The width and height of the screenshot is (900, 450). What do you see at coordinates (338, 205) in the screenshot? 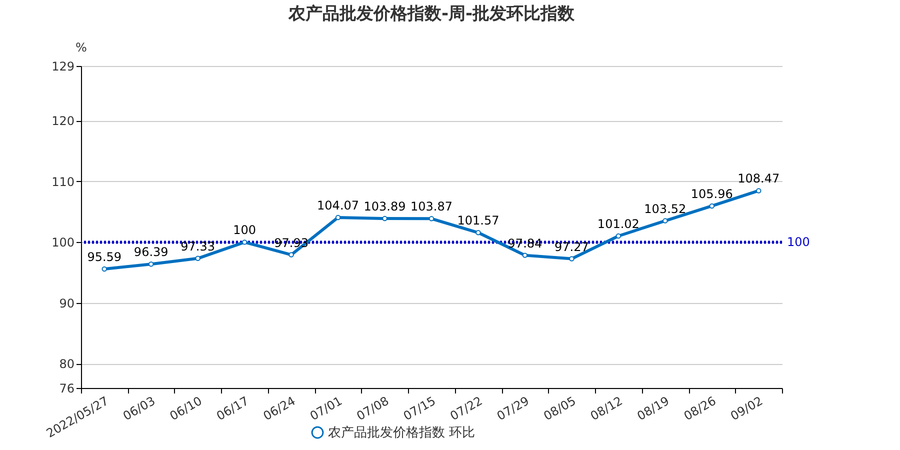
I see `data-label: 104.07` at bounding box center [338, 205].